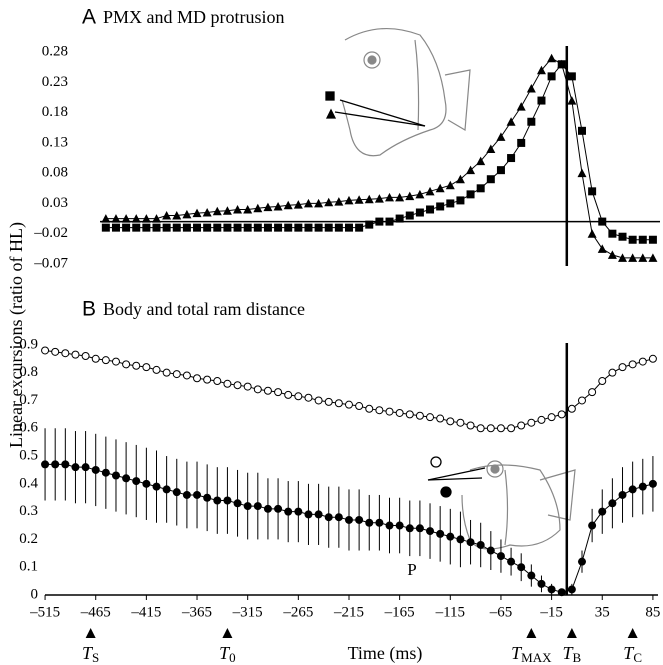 The height and width of the screenshot is (665, 663). What do you see at coordinates (44, 612) in the screenshot?
I see `x-tick-label: –515` at bounding box center [44, 612].